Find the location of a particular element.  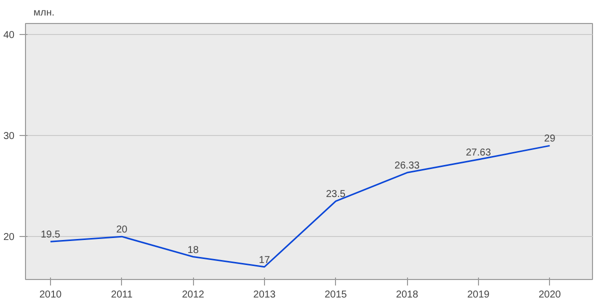

x-tick-label: 2013 is located at coordinates (264, 295).